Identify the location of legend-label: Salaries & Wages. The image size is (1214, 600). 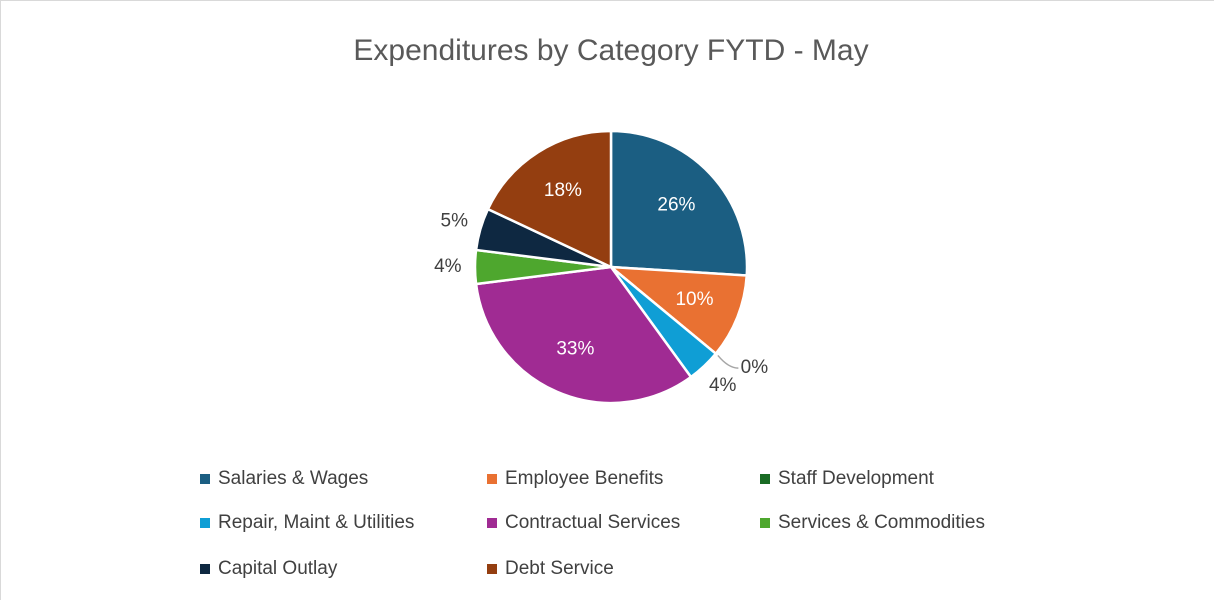
(293, 478).